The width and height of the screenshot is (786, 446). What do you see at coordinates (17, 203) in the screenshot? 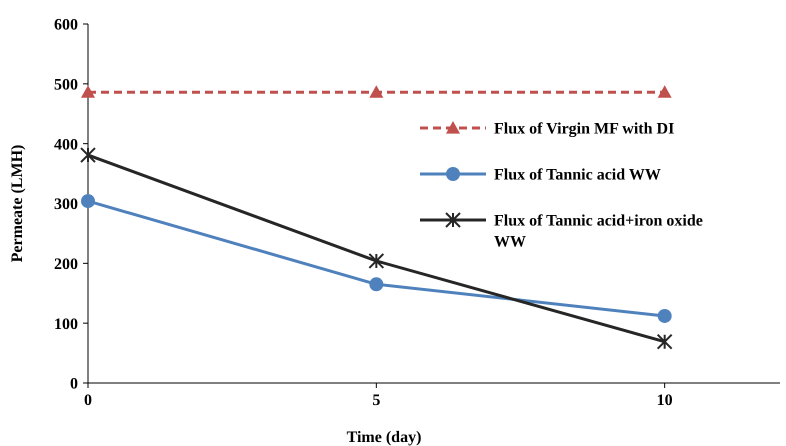
I see `y-axis-title: Permeate (LMH)` at bounding box center [17, 203].